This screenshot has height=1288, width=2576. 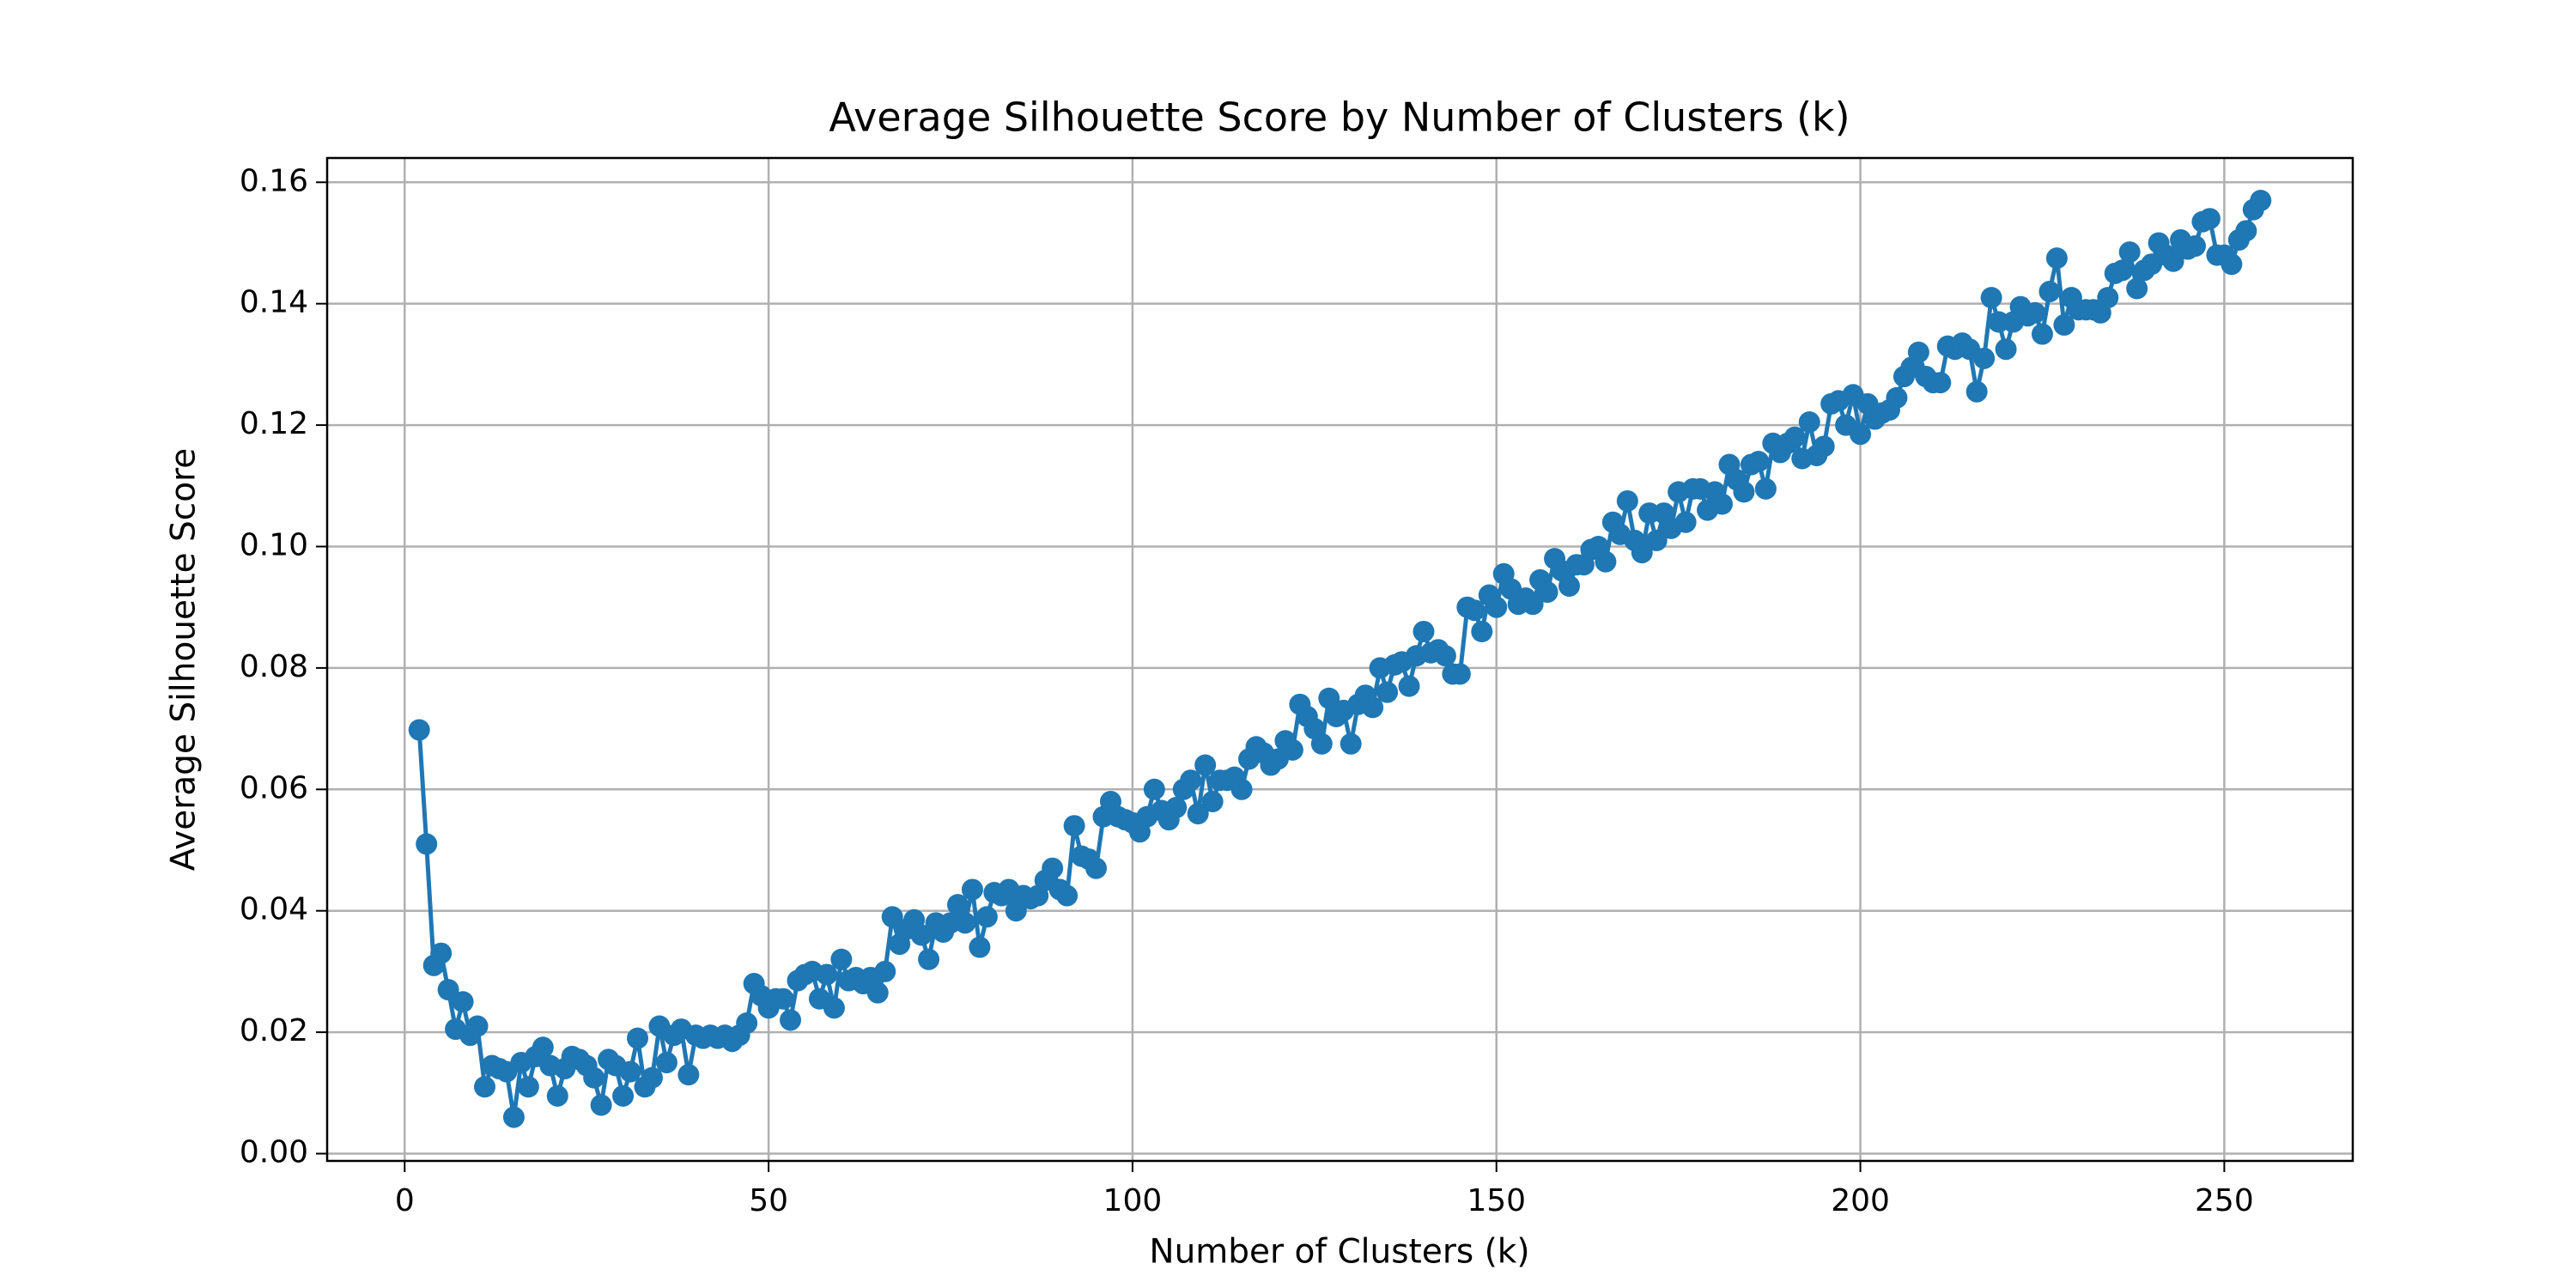 What do you see at coordinates (274, 910) in the screenshot?
I see `y-tick-label: 0.04` at bounding box center [274, 910].